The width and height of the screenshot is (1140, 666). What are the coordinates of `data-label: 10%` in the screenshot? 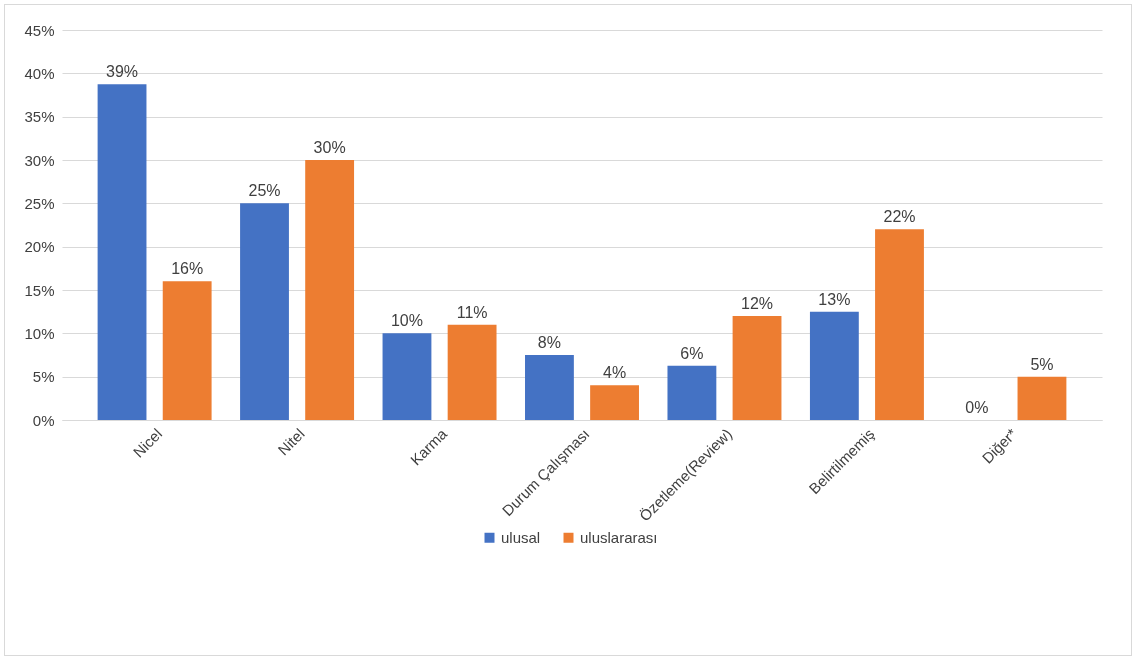 It's located at (406, 321).